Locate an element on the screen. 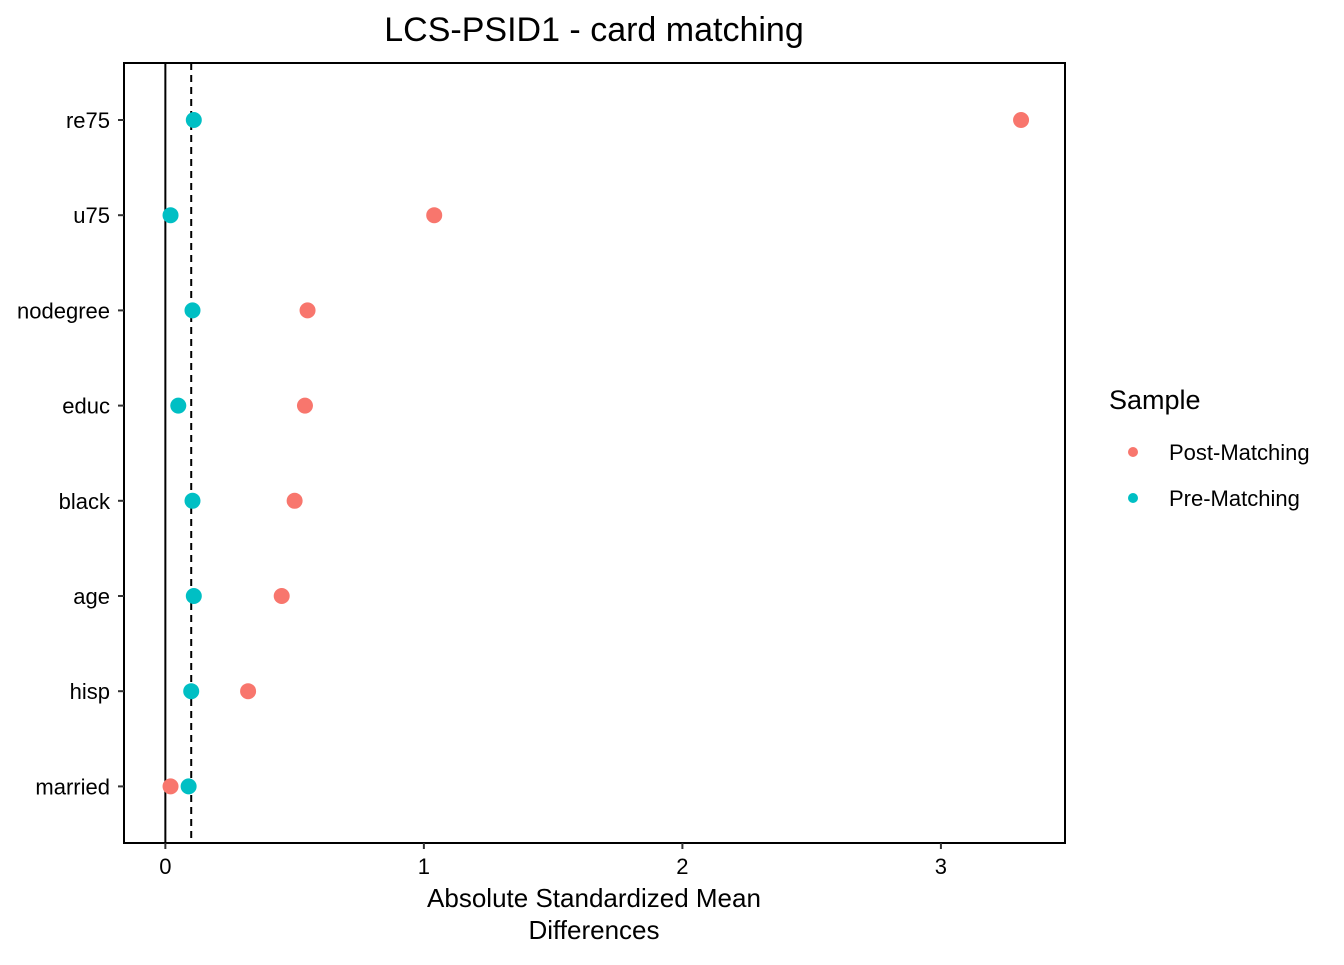 This screenshot has width=1344, height=965. x-tick-label: 0 is located at coordinates (165, 866).